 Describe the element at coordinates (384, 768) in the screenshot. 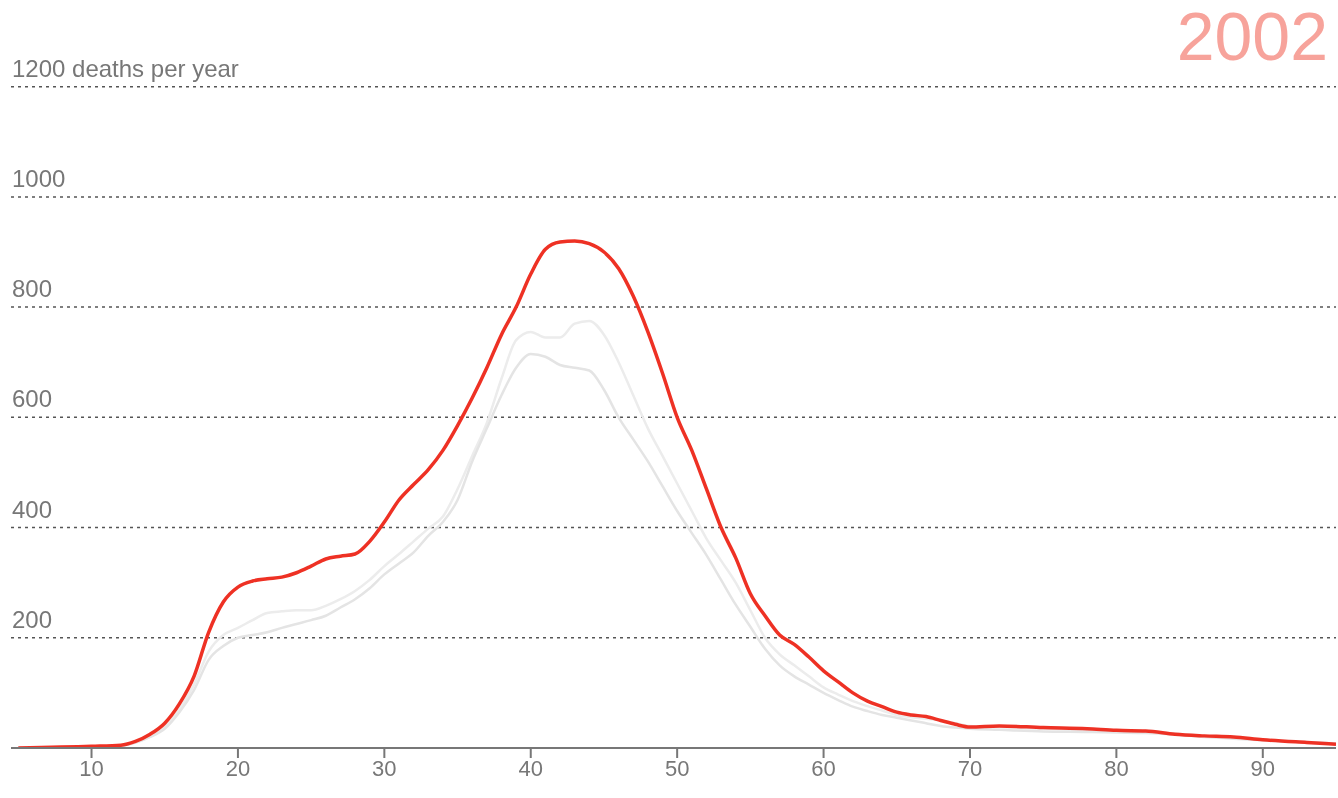

I see `x-tick-label: 30` at that location.